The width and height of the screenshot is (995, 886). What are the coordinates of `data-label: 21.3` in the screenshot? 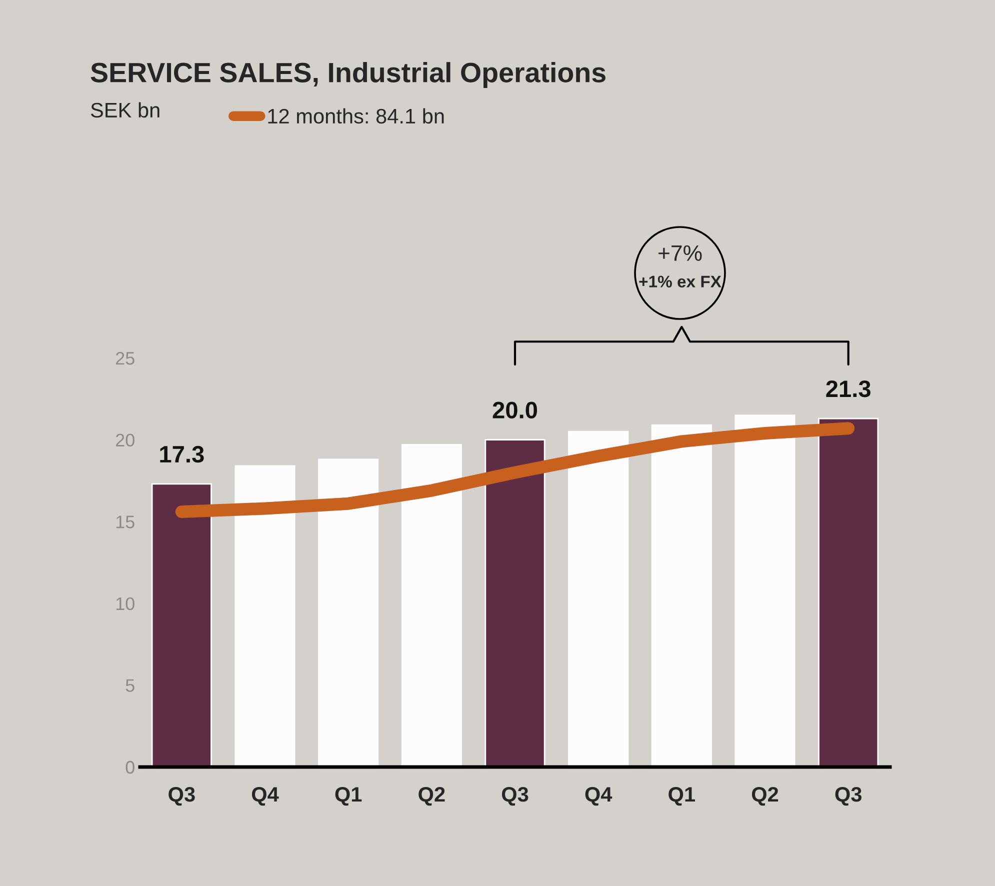 It's located at (848, 389).